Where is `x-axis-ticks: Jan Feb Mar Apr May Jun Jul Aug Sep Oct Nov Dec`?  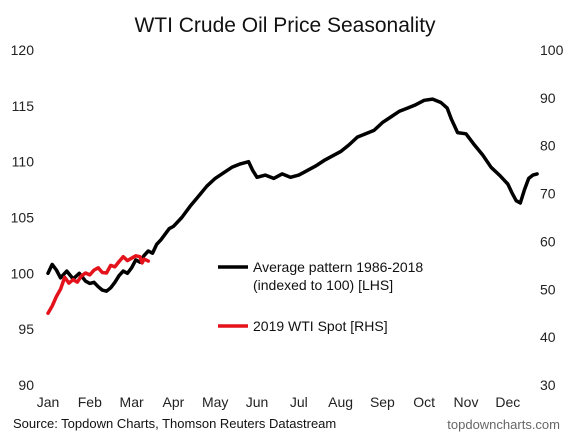
x-axis-ticks: Jan Feb Mar Apr May Jun Jul Aug Sep Oct Nov Dec is located at coordinates (279, 402).